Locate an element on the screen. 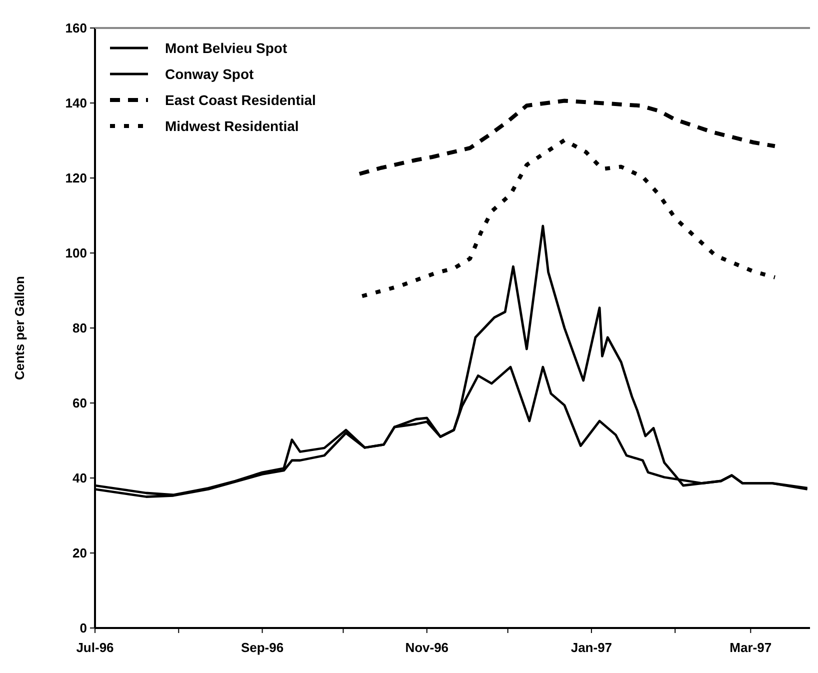  legend-label: East Coast Residential is located at coordinates (240, 100).